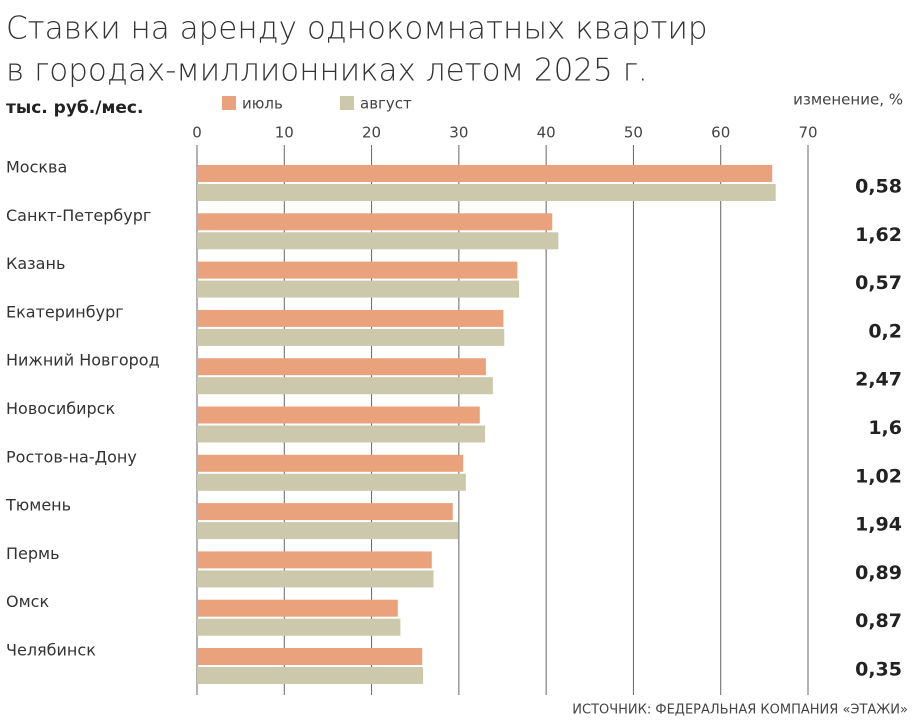  What do you see at coordinates (848, 100) in the screenshot?
I see `change-title: изменение, %` at bounding box center [848, 100].